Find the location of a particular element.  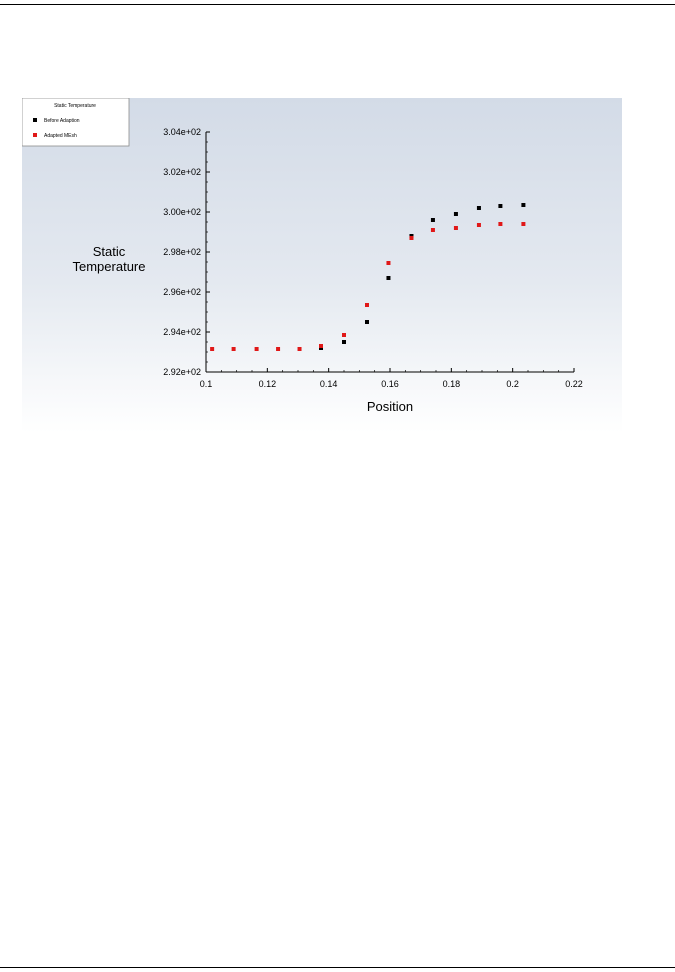

y-tick-label: 3.02e+02 is located at coordinates (182, 172).